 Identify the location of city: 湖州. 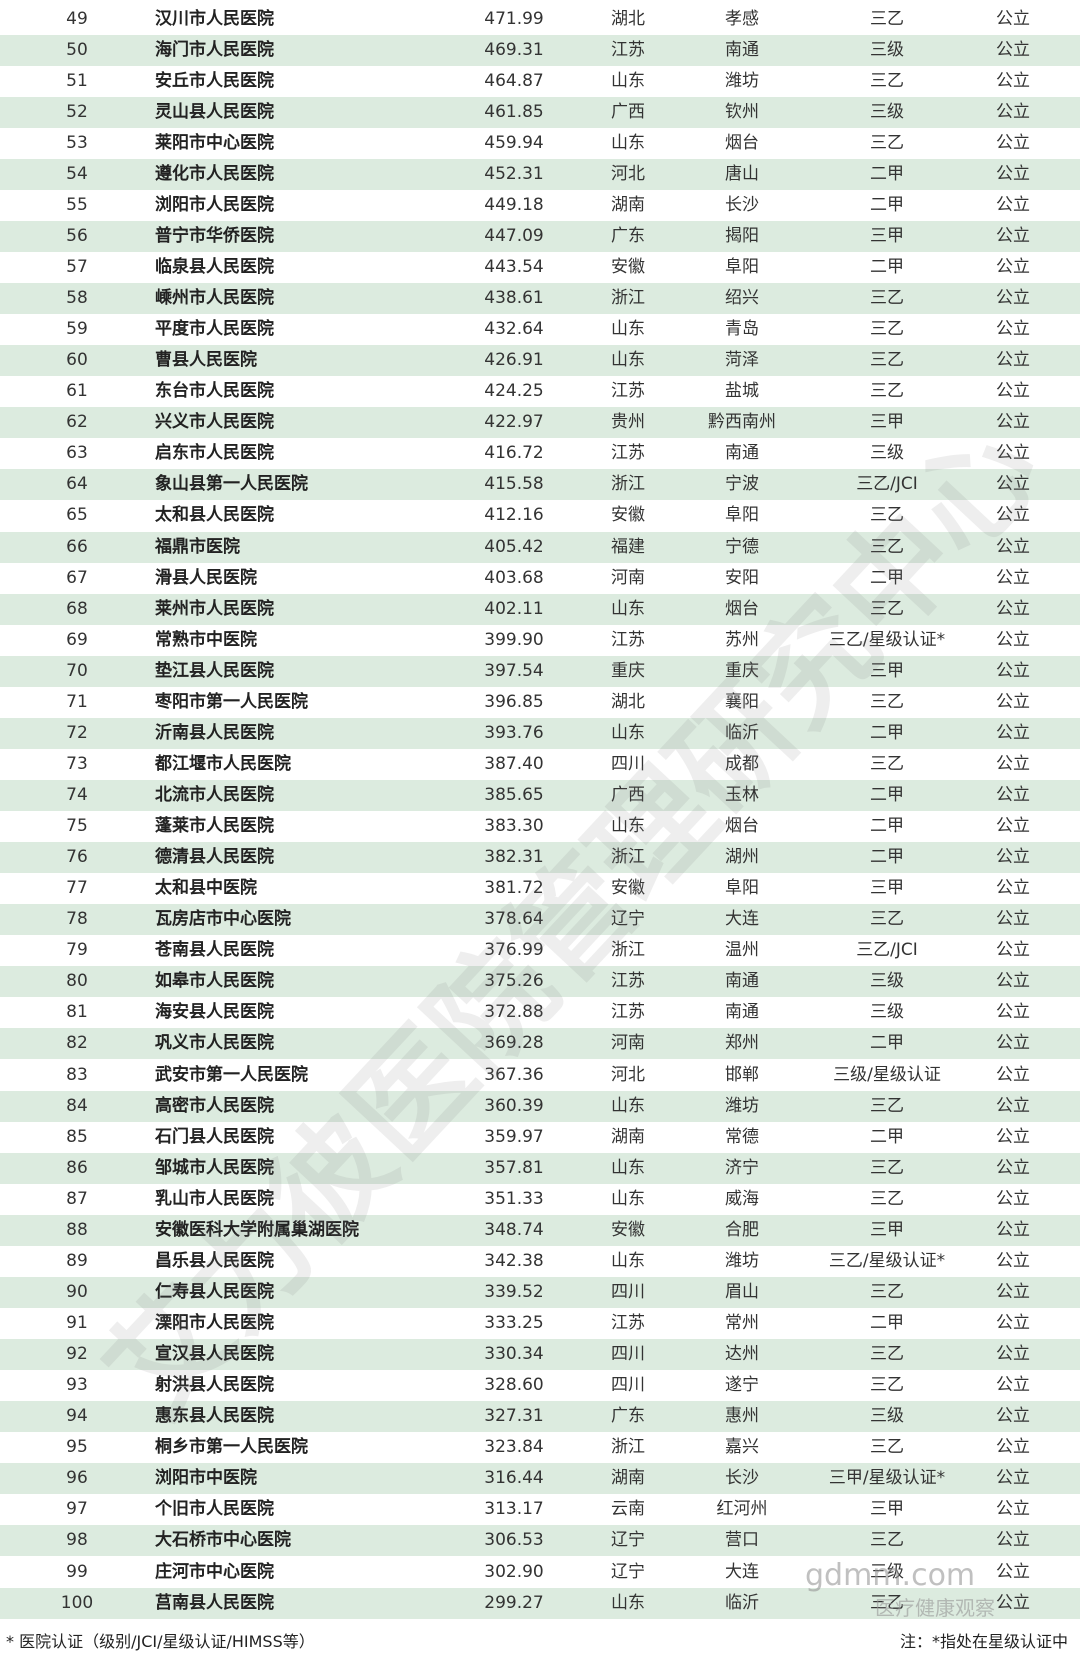
(742, 857).